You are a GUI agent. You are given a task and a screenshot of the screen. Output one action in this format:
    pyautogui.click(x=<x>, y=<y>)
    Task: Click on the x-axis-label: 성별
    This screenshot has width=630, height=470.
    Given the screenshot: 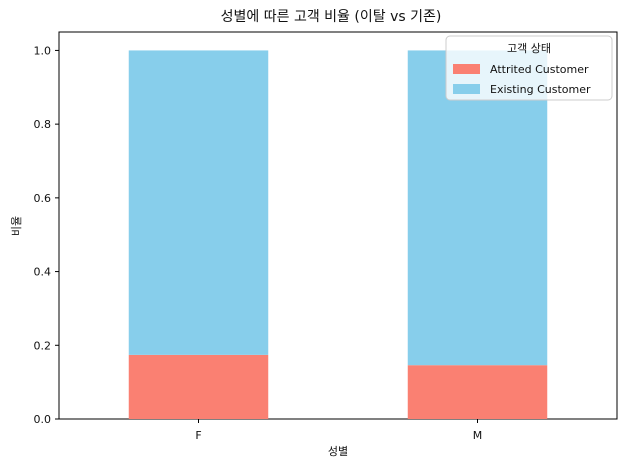 What is the action you would take?
    pyautogui.click(x=338, y=451)
    